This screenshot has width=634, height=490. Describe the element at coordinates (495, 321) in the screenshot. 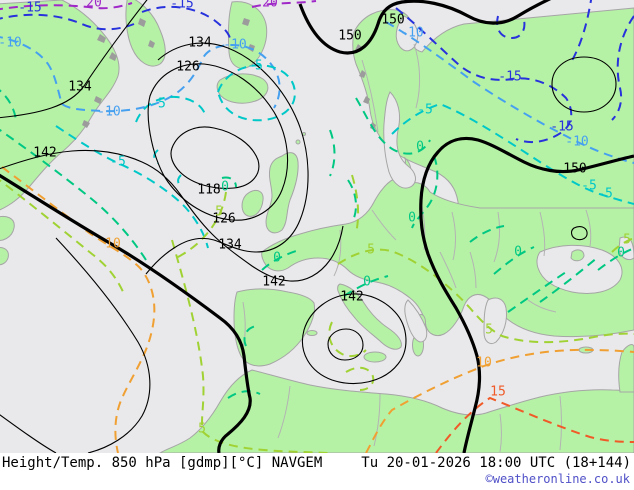

I see `aegean-sea` at that location.